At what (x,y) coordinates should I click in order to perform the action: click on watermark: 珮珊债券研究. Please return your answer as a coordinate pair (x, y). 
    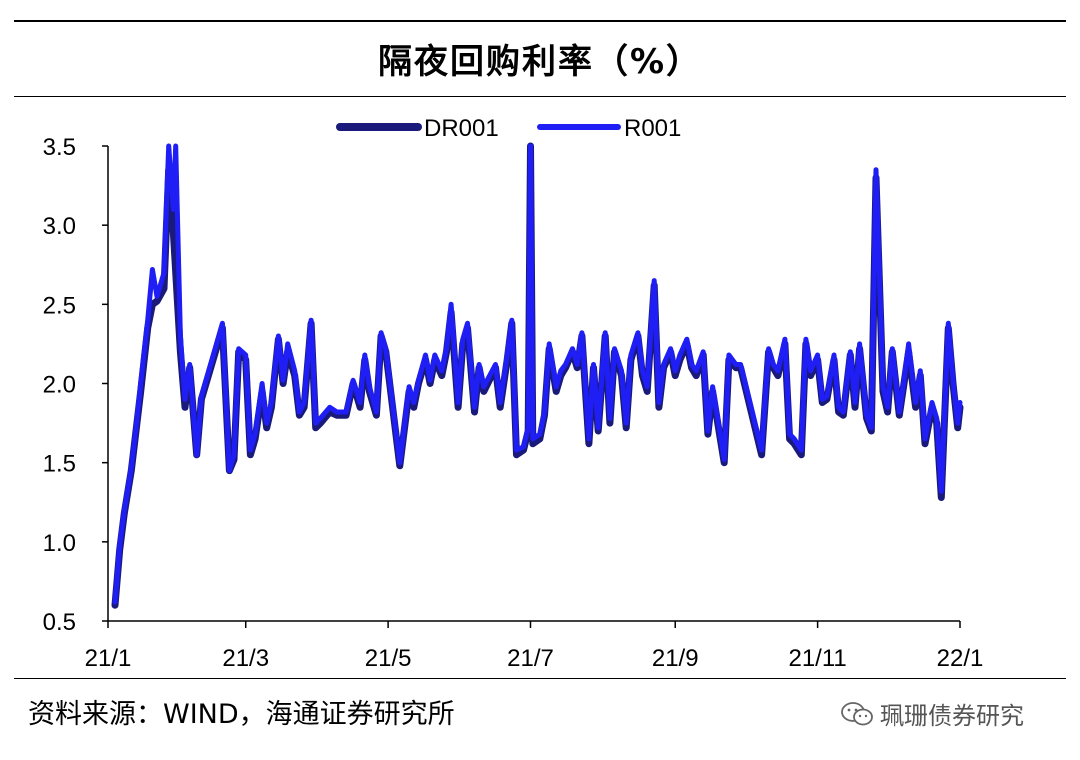
    Looking at the image, I should click on (932, 713).